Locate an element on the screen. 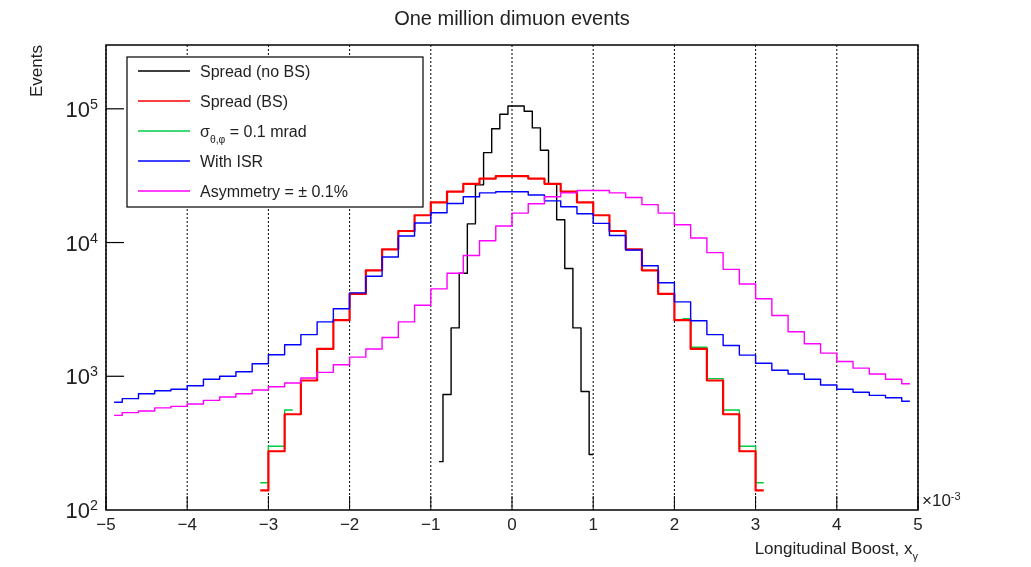 Image resolution: width=1031 pixels, height=567 pixels. y-axis-title: Events is located at coordinates (36, 71).